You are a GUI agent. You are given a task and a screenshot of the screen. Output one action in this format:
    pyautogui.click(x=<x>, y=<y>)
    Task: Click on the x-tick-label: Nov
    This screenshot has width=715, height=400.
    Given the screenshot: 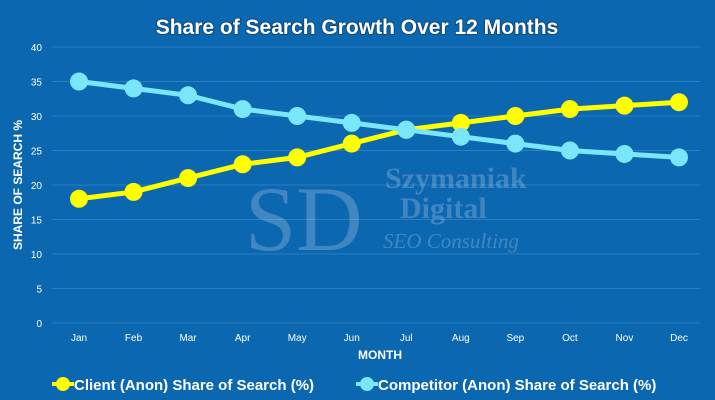 What is the action you would take?
    pyautogui.click(x=625, y=338)
    